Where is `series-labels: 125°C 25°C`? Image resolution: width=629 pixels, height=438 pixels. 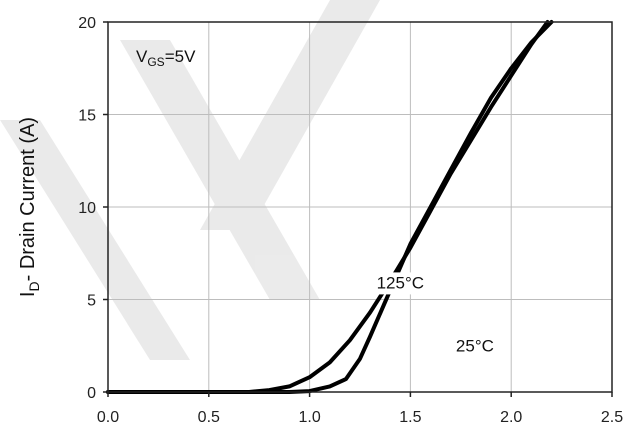
series-labels: 125°C 25°C is located at coordinates (435, 315).